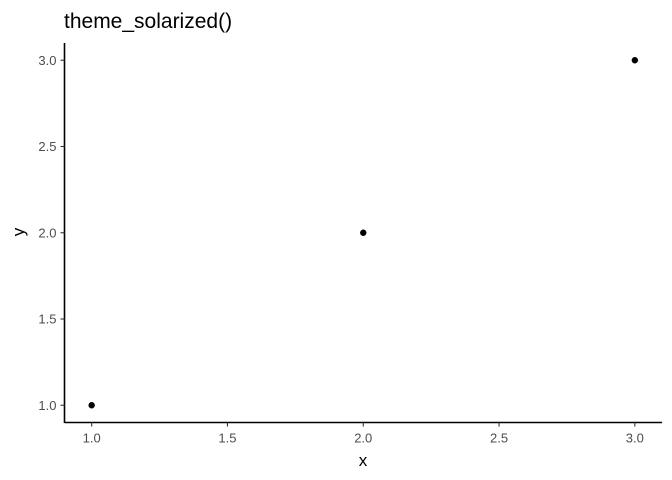 The width and height of the screenshot is (672, 480). I want to click on y-tick-label: 2.5, so click(47, 146).